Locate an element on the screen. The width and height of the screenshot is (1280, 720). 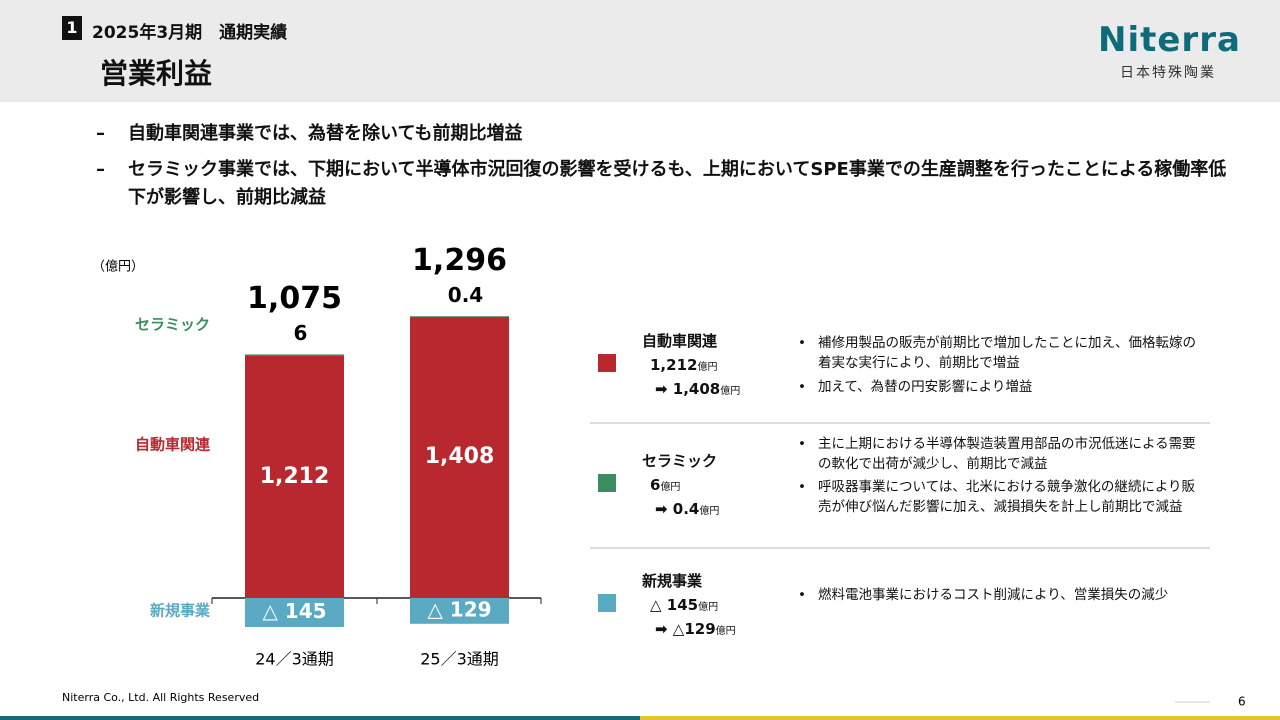
page-number: 6 is located at coordinates (1242, 702).